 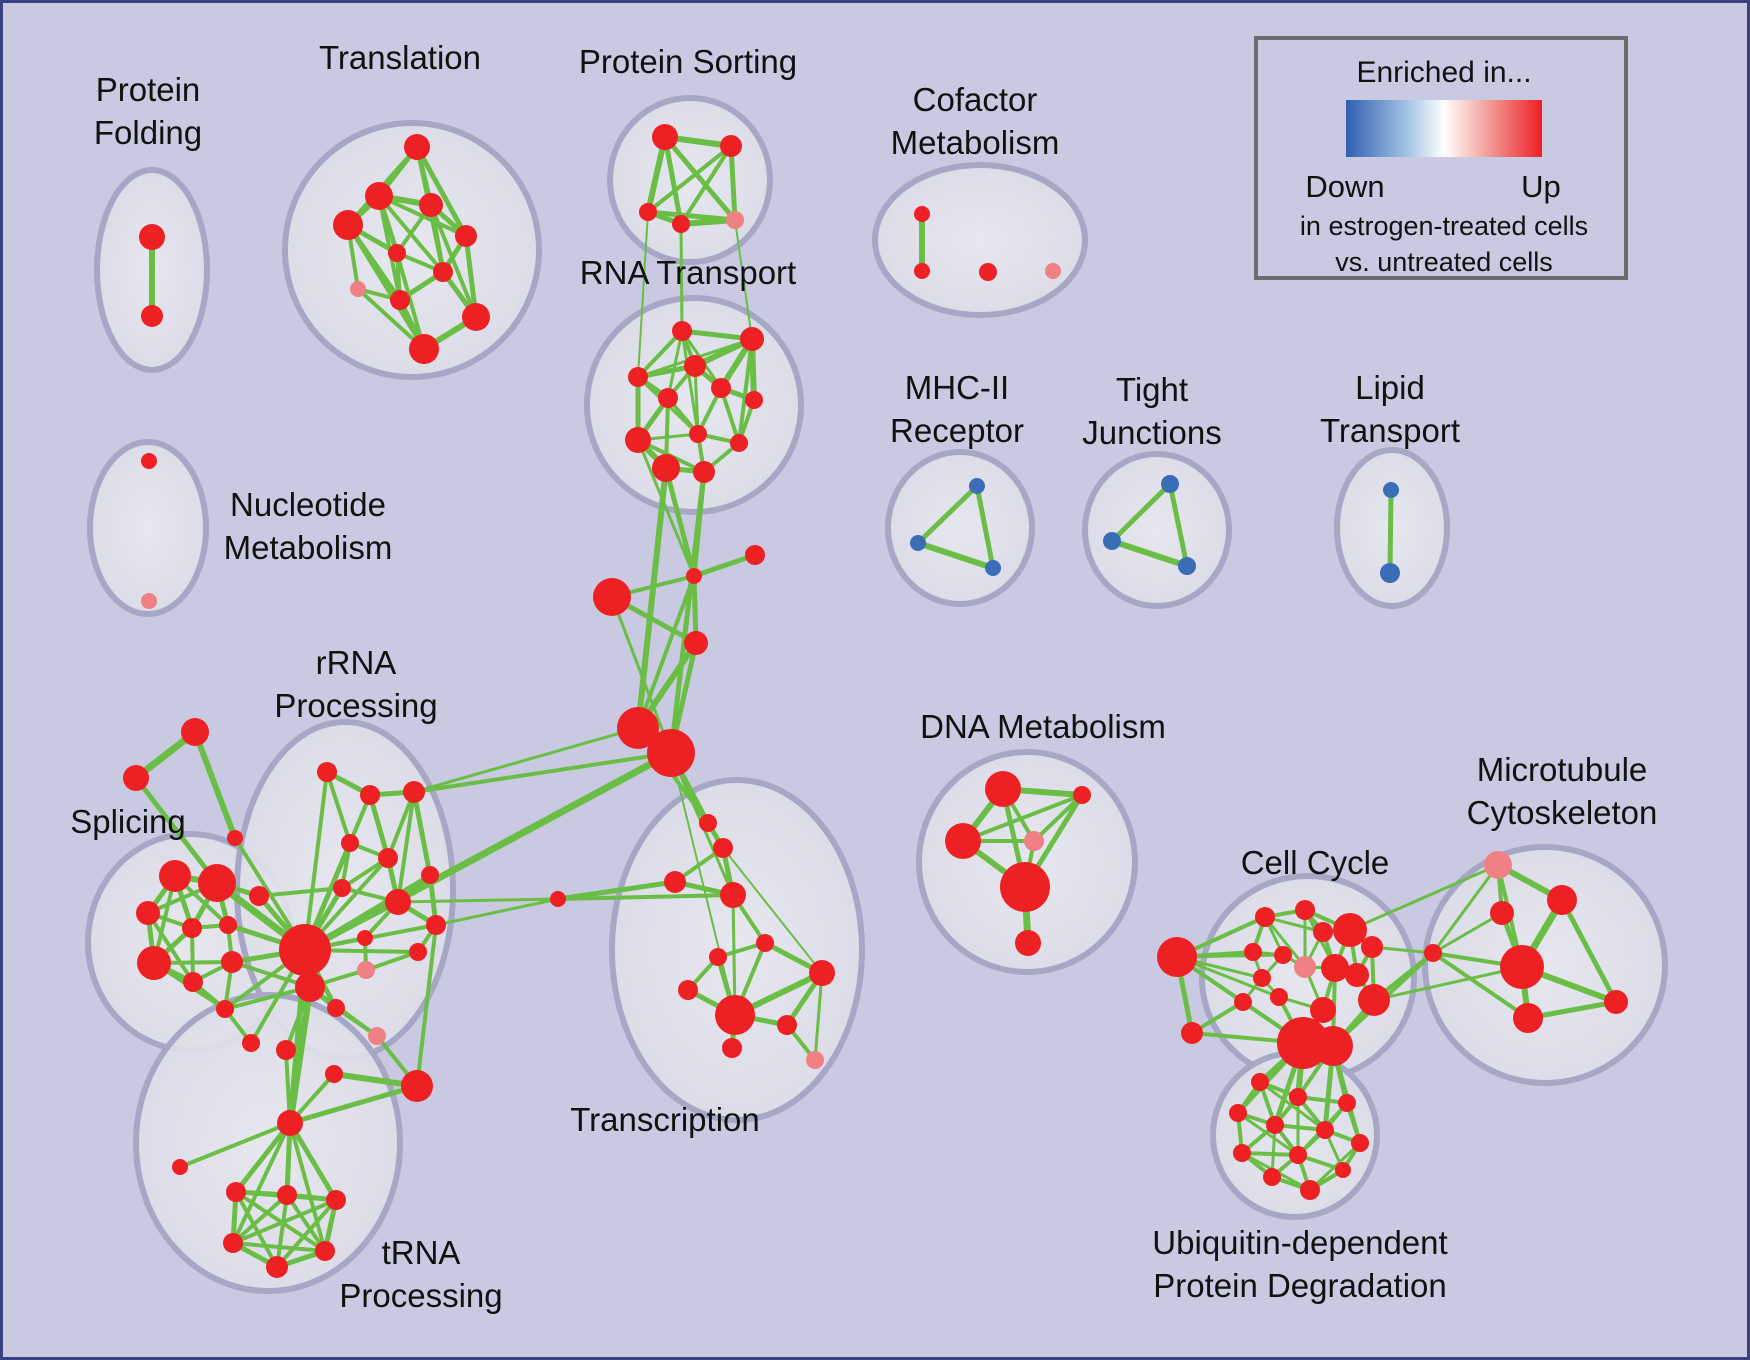 I want to click on network-edge-U4-U8, so click(x=1268, y=1134).